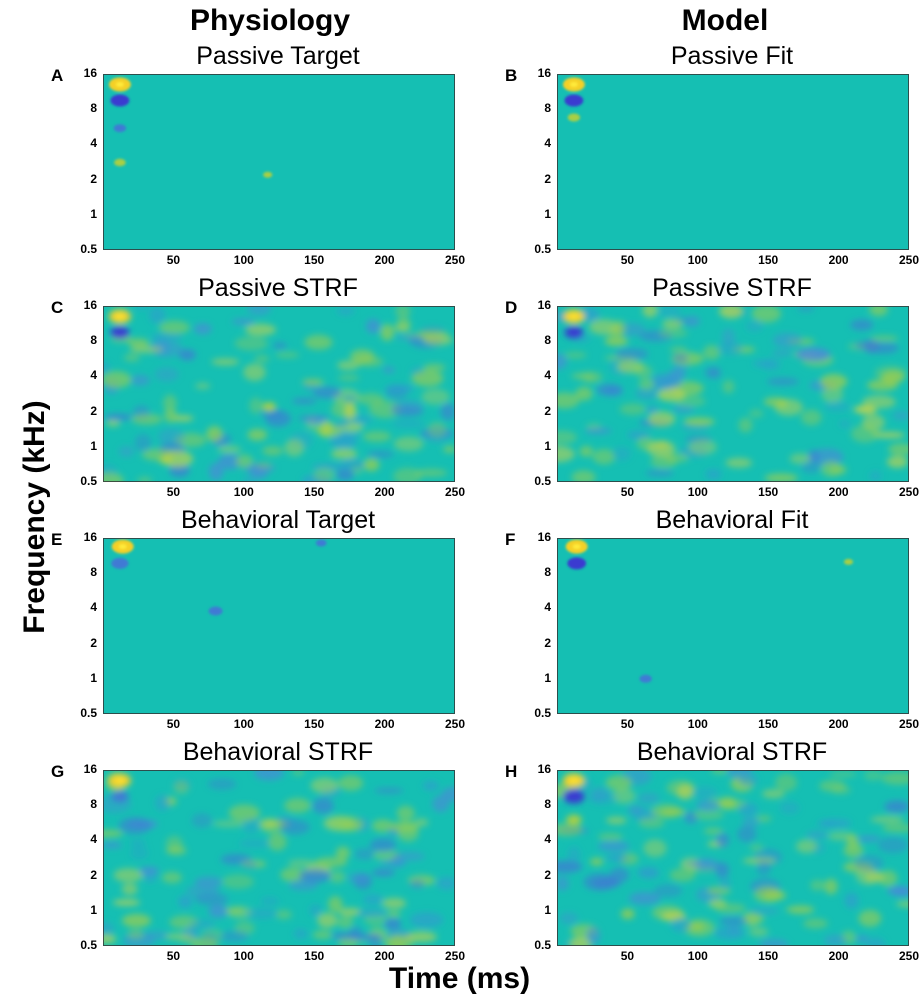 The image size is (919, 1000). Describe the element at coordinates (93, 108) in the screenshot. I see `y-tick-label: 8` at that location.